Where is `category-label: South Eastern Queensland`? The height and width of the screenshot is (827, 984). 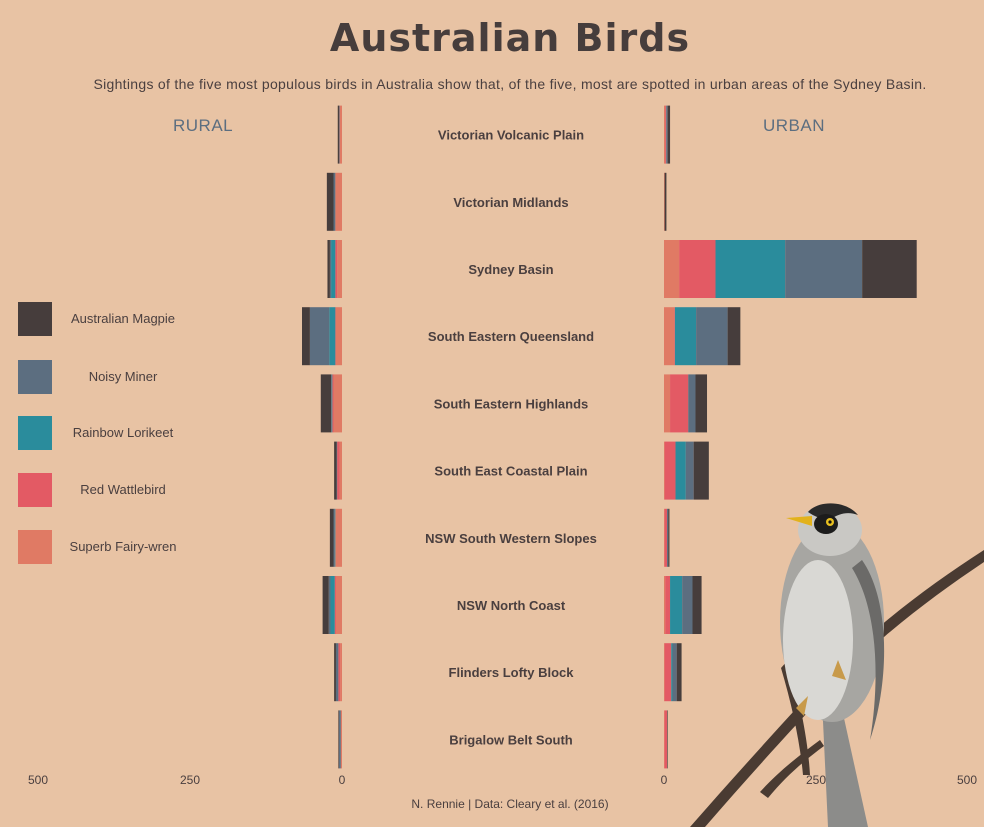 category-label: South Eastern Queensland is located at coordinates (511, 336).